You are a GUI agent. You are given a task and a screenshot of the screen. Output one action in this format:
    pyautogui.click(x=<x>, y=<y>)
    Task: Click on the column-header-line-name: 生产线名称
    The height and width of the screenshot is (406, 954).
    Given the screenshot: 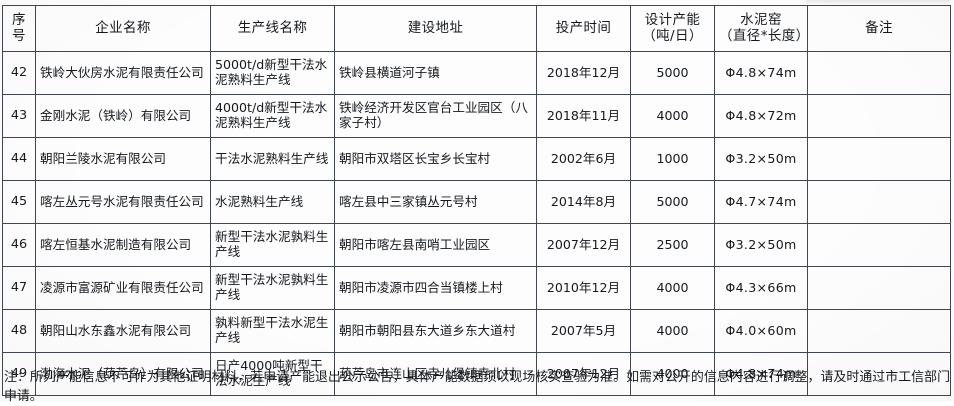 What is the action you would take?
    pyautogui.click(x=272, y=28)
    